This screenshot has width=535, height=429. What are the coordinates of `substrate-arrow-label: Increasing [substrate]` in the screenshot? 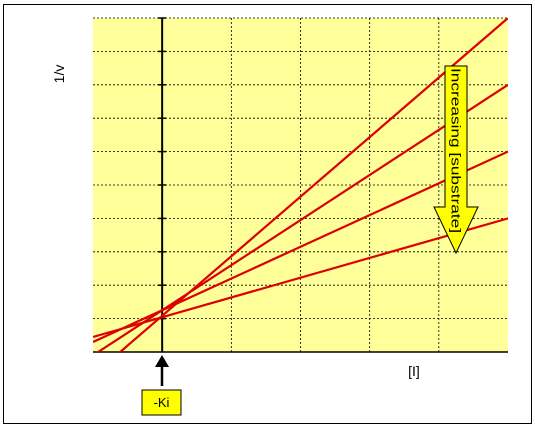 It's located at (456, 150).